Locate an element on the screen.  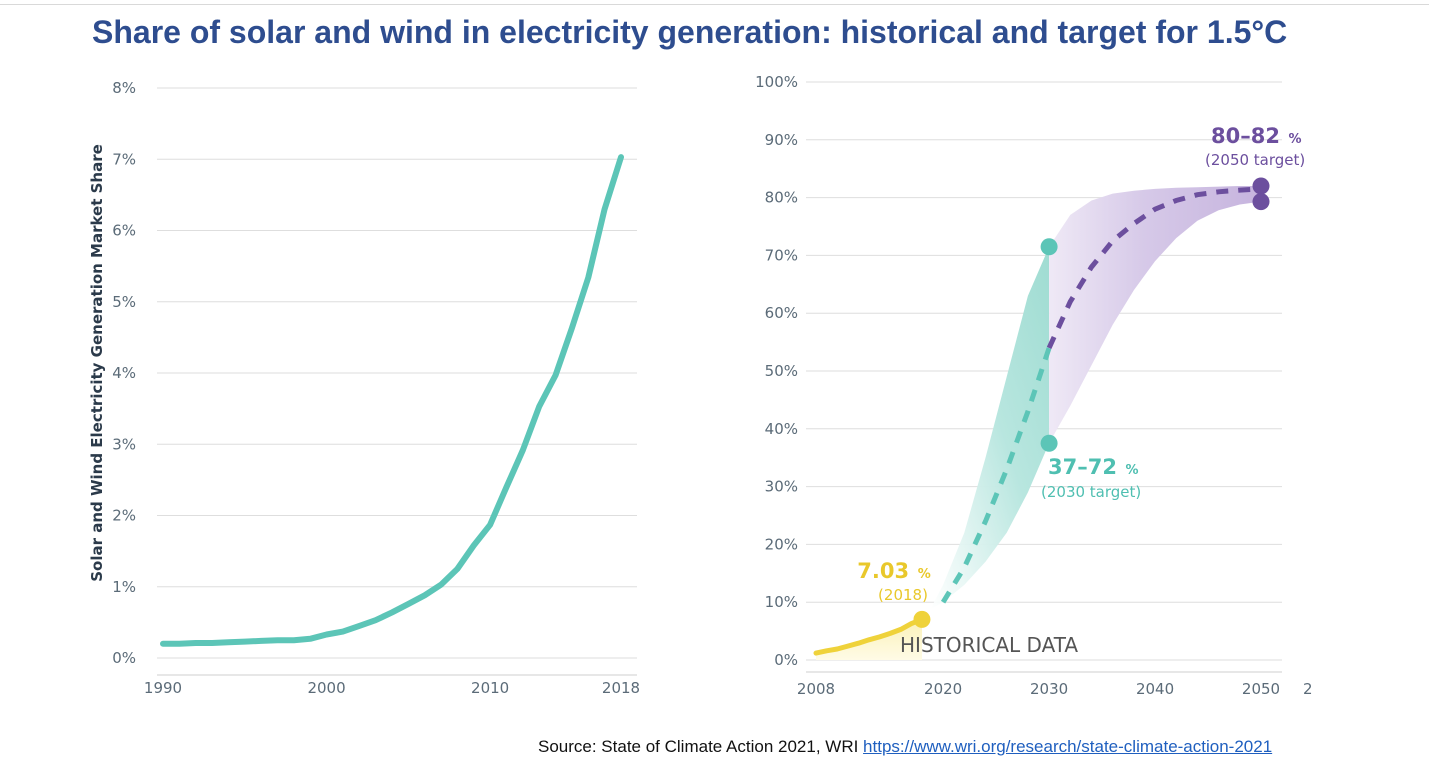
right-y-tick-label: 50% is located at coordinates (781, 371).